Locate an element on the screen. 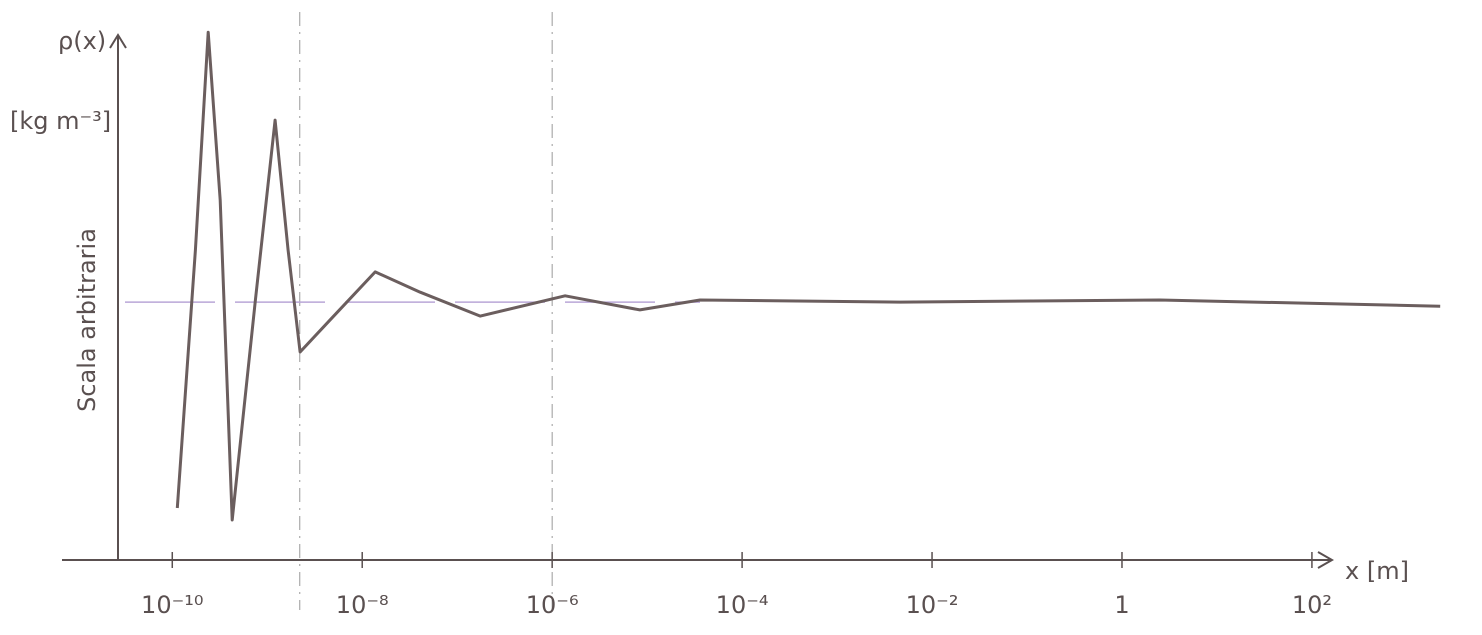 Image resolution: width=1482 pixels, height=635 pixels. y-axis-title: Scala arbitraria is located at coordinates (87, 320).